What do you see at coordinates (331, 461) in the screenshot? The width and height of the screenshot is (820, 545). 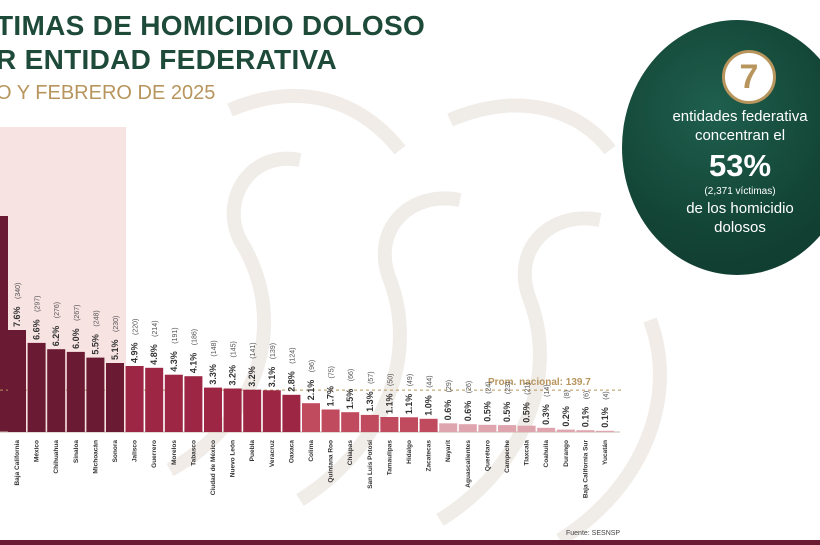 I see `category-label-17: Quintana Roo` at bounding box center [331, 461].